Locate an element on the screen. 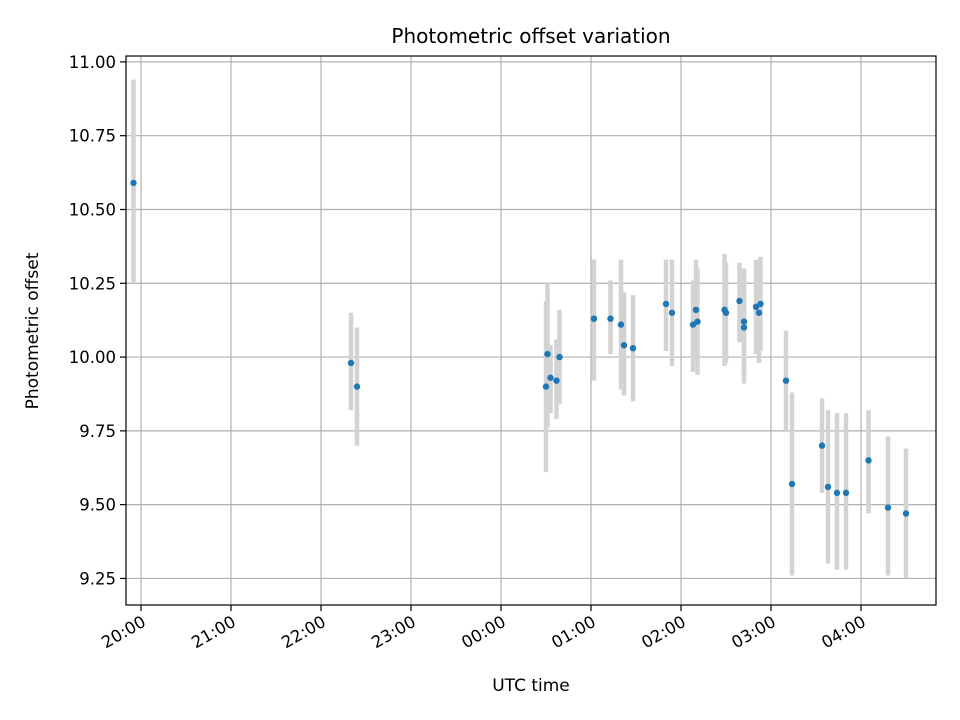  x-tick-label: 00:00 is located at coordinates (483, 632).